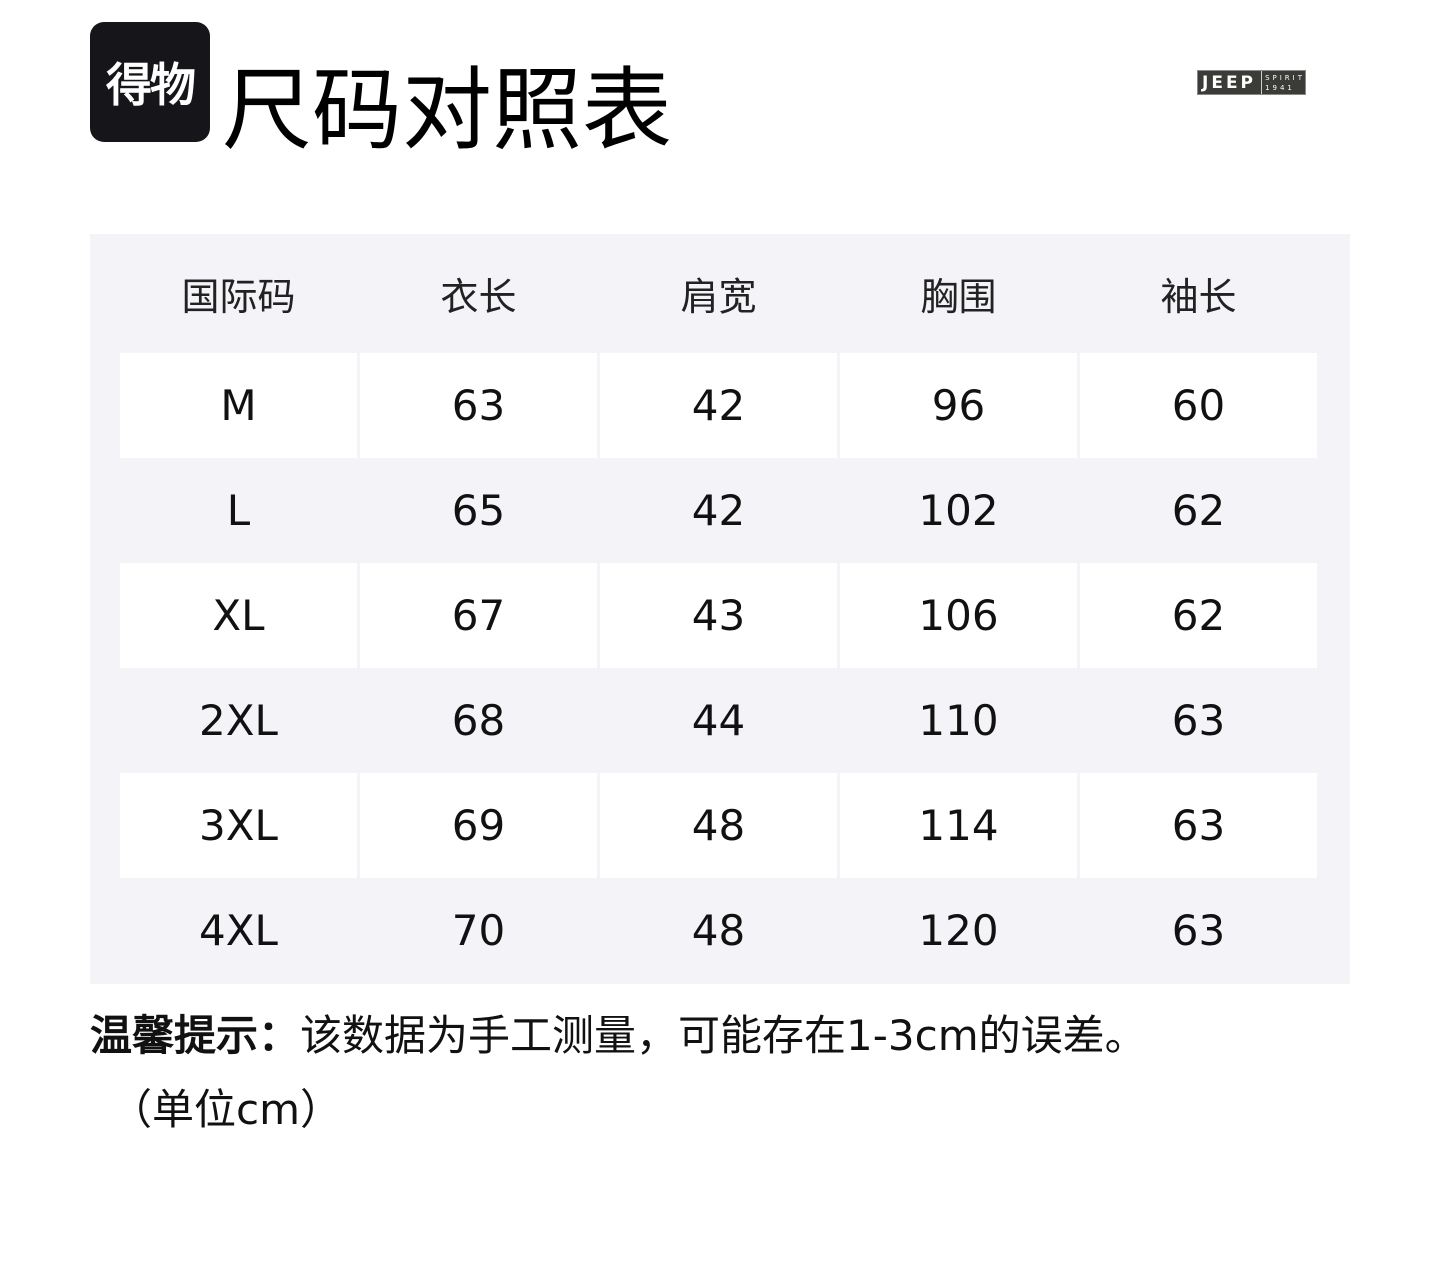  I want to click on note-label: 温馨提示：, so click(195, 1035).